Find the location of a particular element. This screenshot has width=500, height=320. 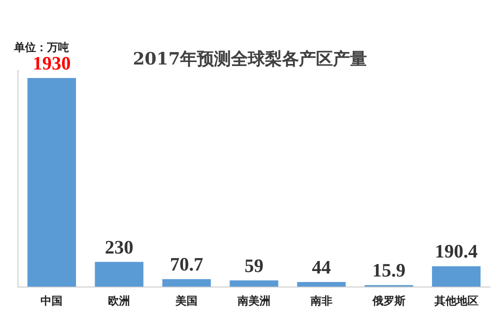

x-tick-label: 美国 is located at coordinates (186, 301).